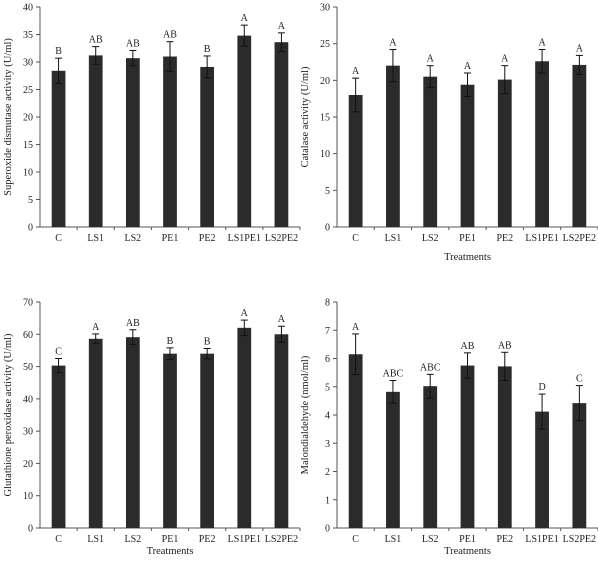  Describe the element at coordinates (8, 414) in the screenshot. I see `y-axis-title: Glutathione peroxidase activity (U/ml)` at that location.